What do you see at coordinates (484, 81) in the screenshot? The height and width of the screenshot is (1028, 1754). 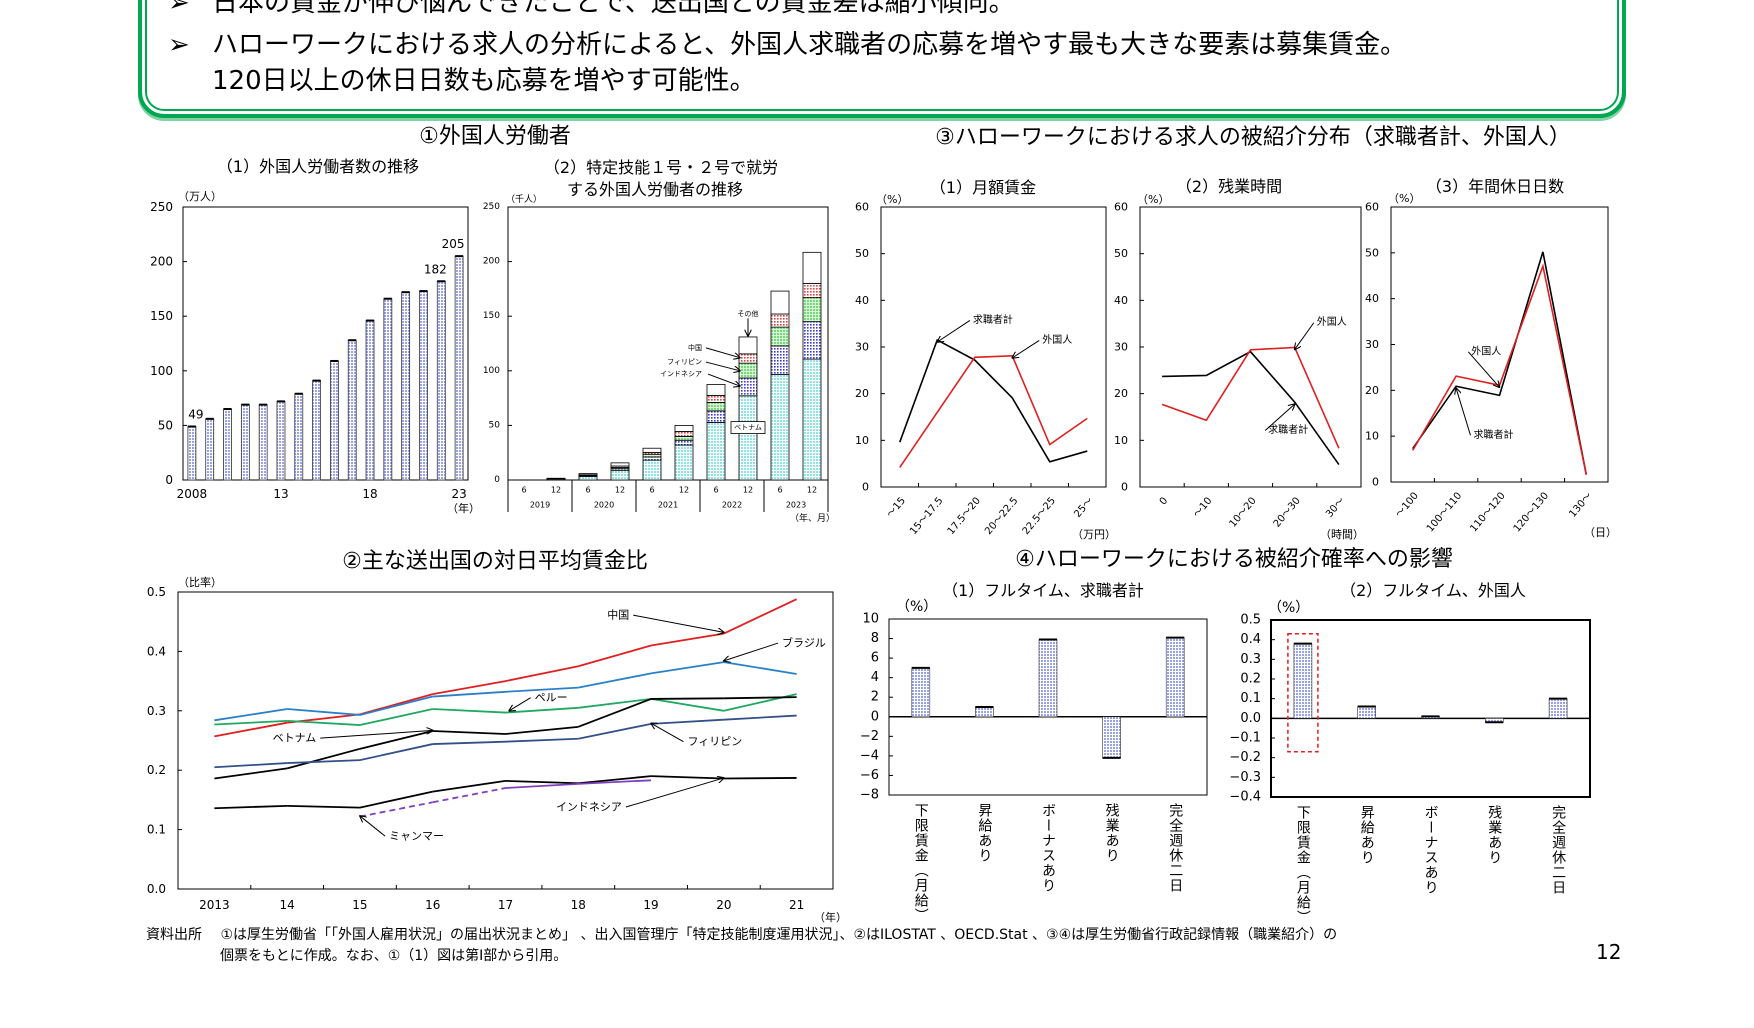 I see `bullet-text-continuation: 120日以上の休日日数も応募を増やす可能性。` at bounding box center [484, 81].